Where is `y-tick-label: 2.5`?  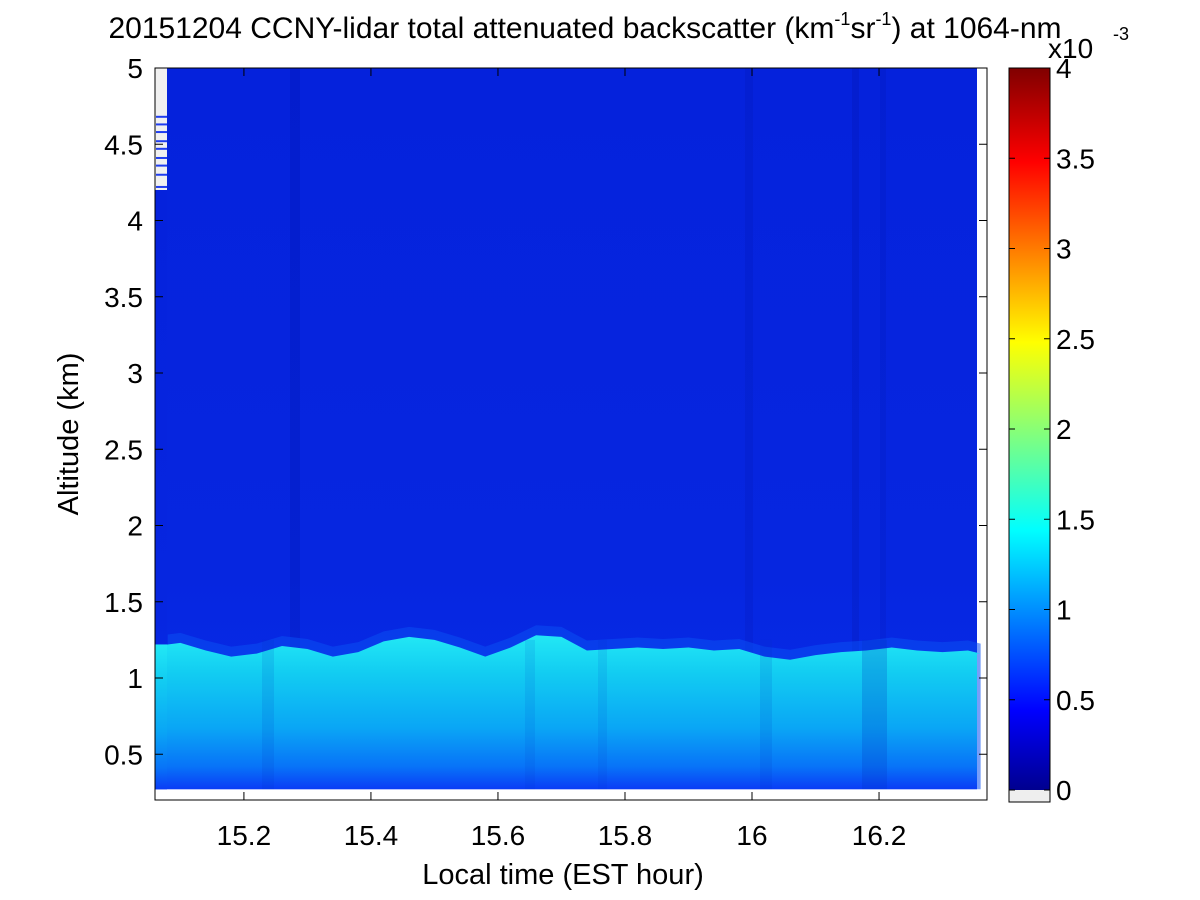
y-tick-label: 2.5 is located at coordinates (123, 449).